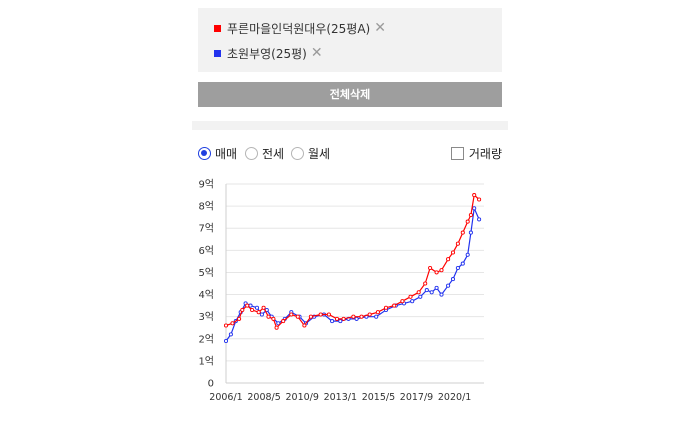  What do you see at coordinates (300, 28) in the screenshot?
I see `legend-item-puleunmaeul: 푸른마을인덕원대우(25평A) ✕` at bounding box center [300, 28].